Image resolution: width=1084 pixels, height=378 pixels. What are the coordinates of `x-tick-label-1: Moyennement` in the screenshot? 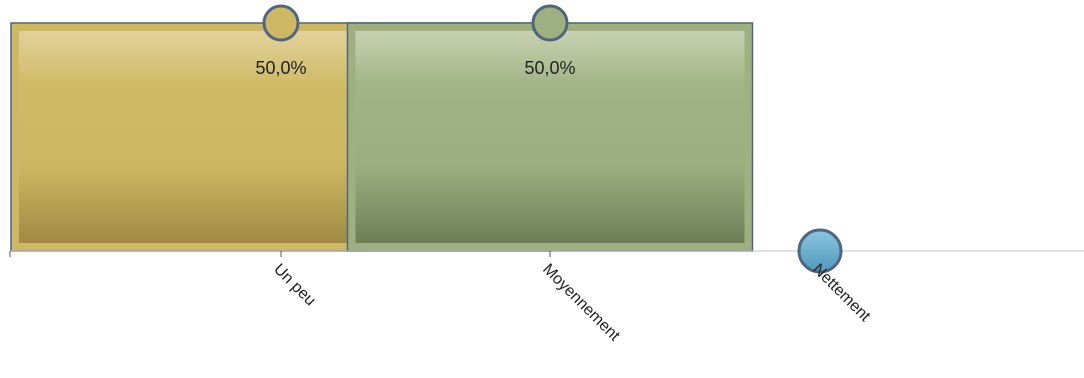 It's located at (581, 303).